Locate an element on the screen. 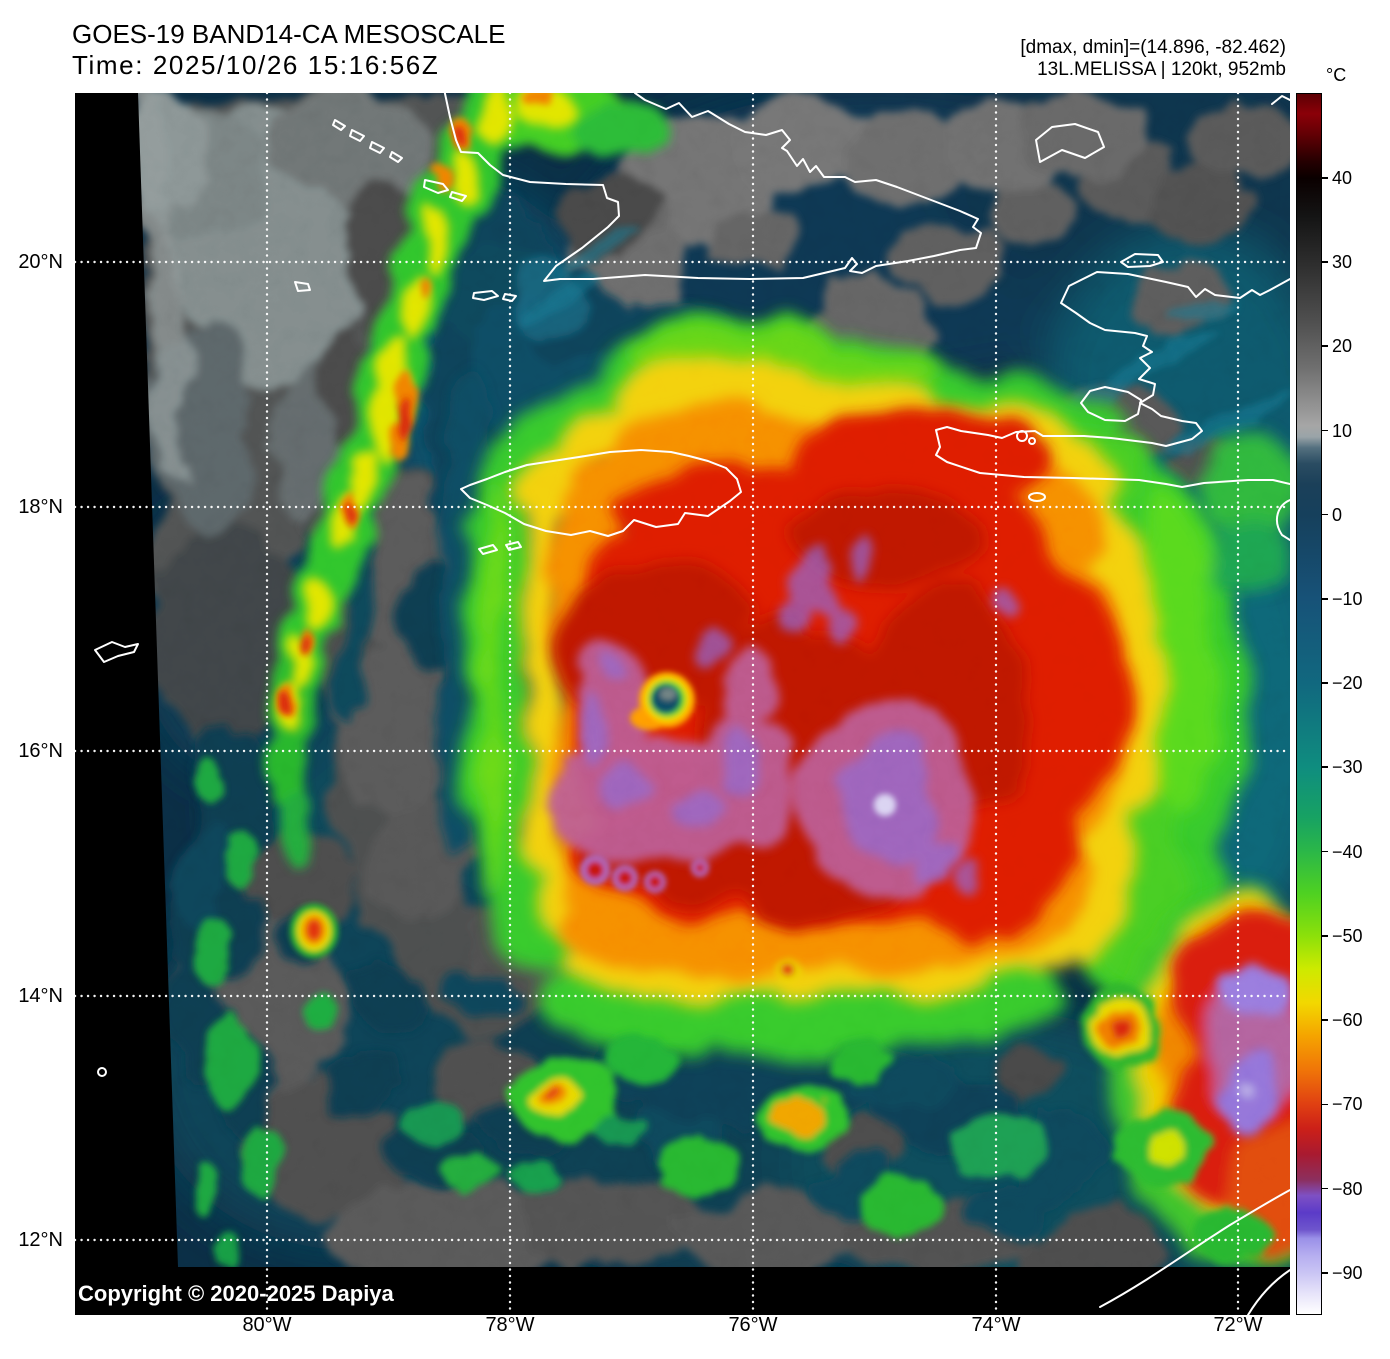  svg-text: Copyright © 2020-2025 Dapiya is located at coordinates (236, 1293).